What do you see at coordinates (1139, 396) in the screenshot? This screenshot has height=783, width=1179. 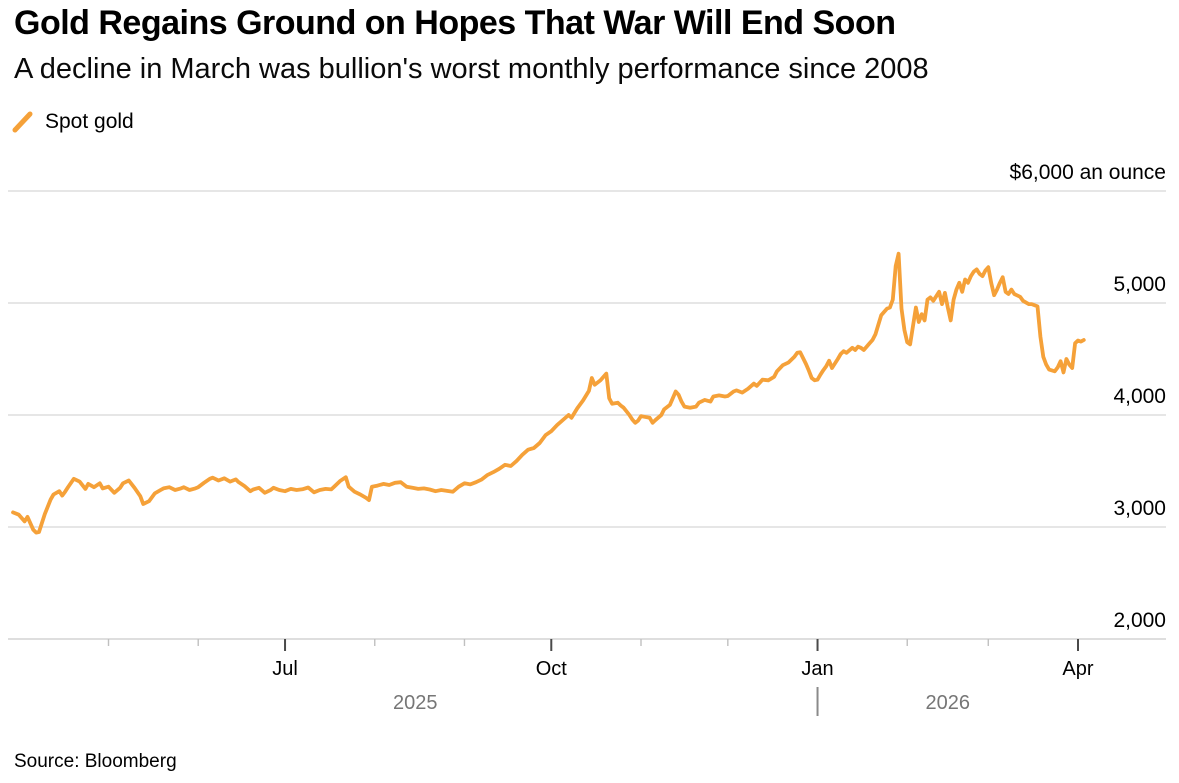 I see `y-axis-label-4000: 4,000` at bounding box center [1139, 396].